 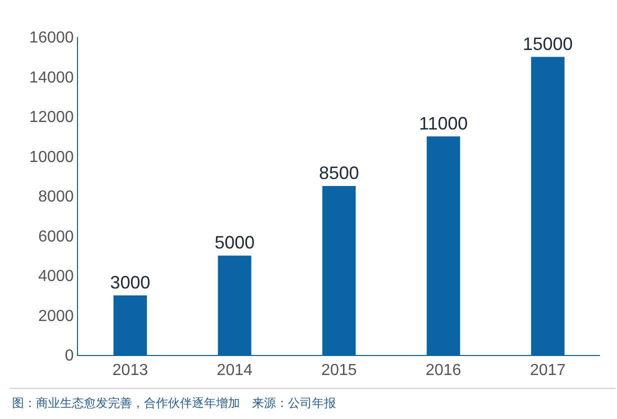 I want to click on data-label: 3000, so click(x=130, y=282).